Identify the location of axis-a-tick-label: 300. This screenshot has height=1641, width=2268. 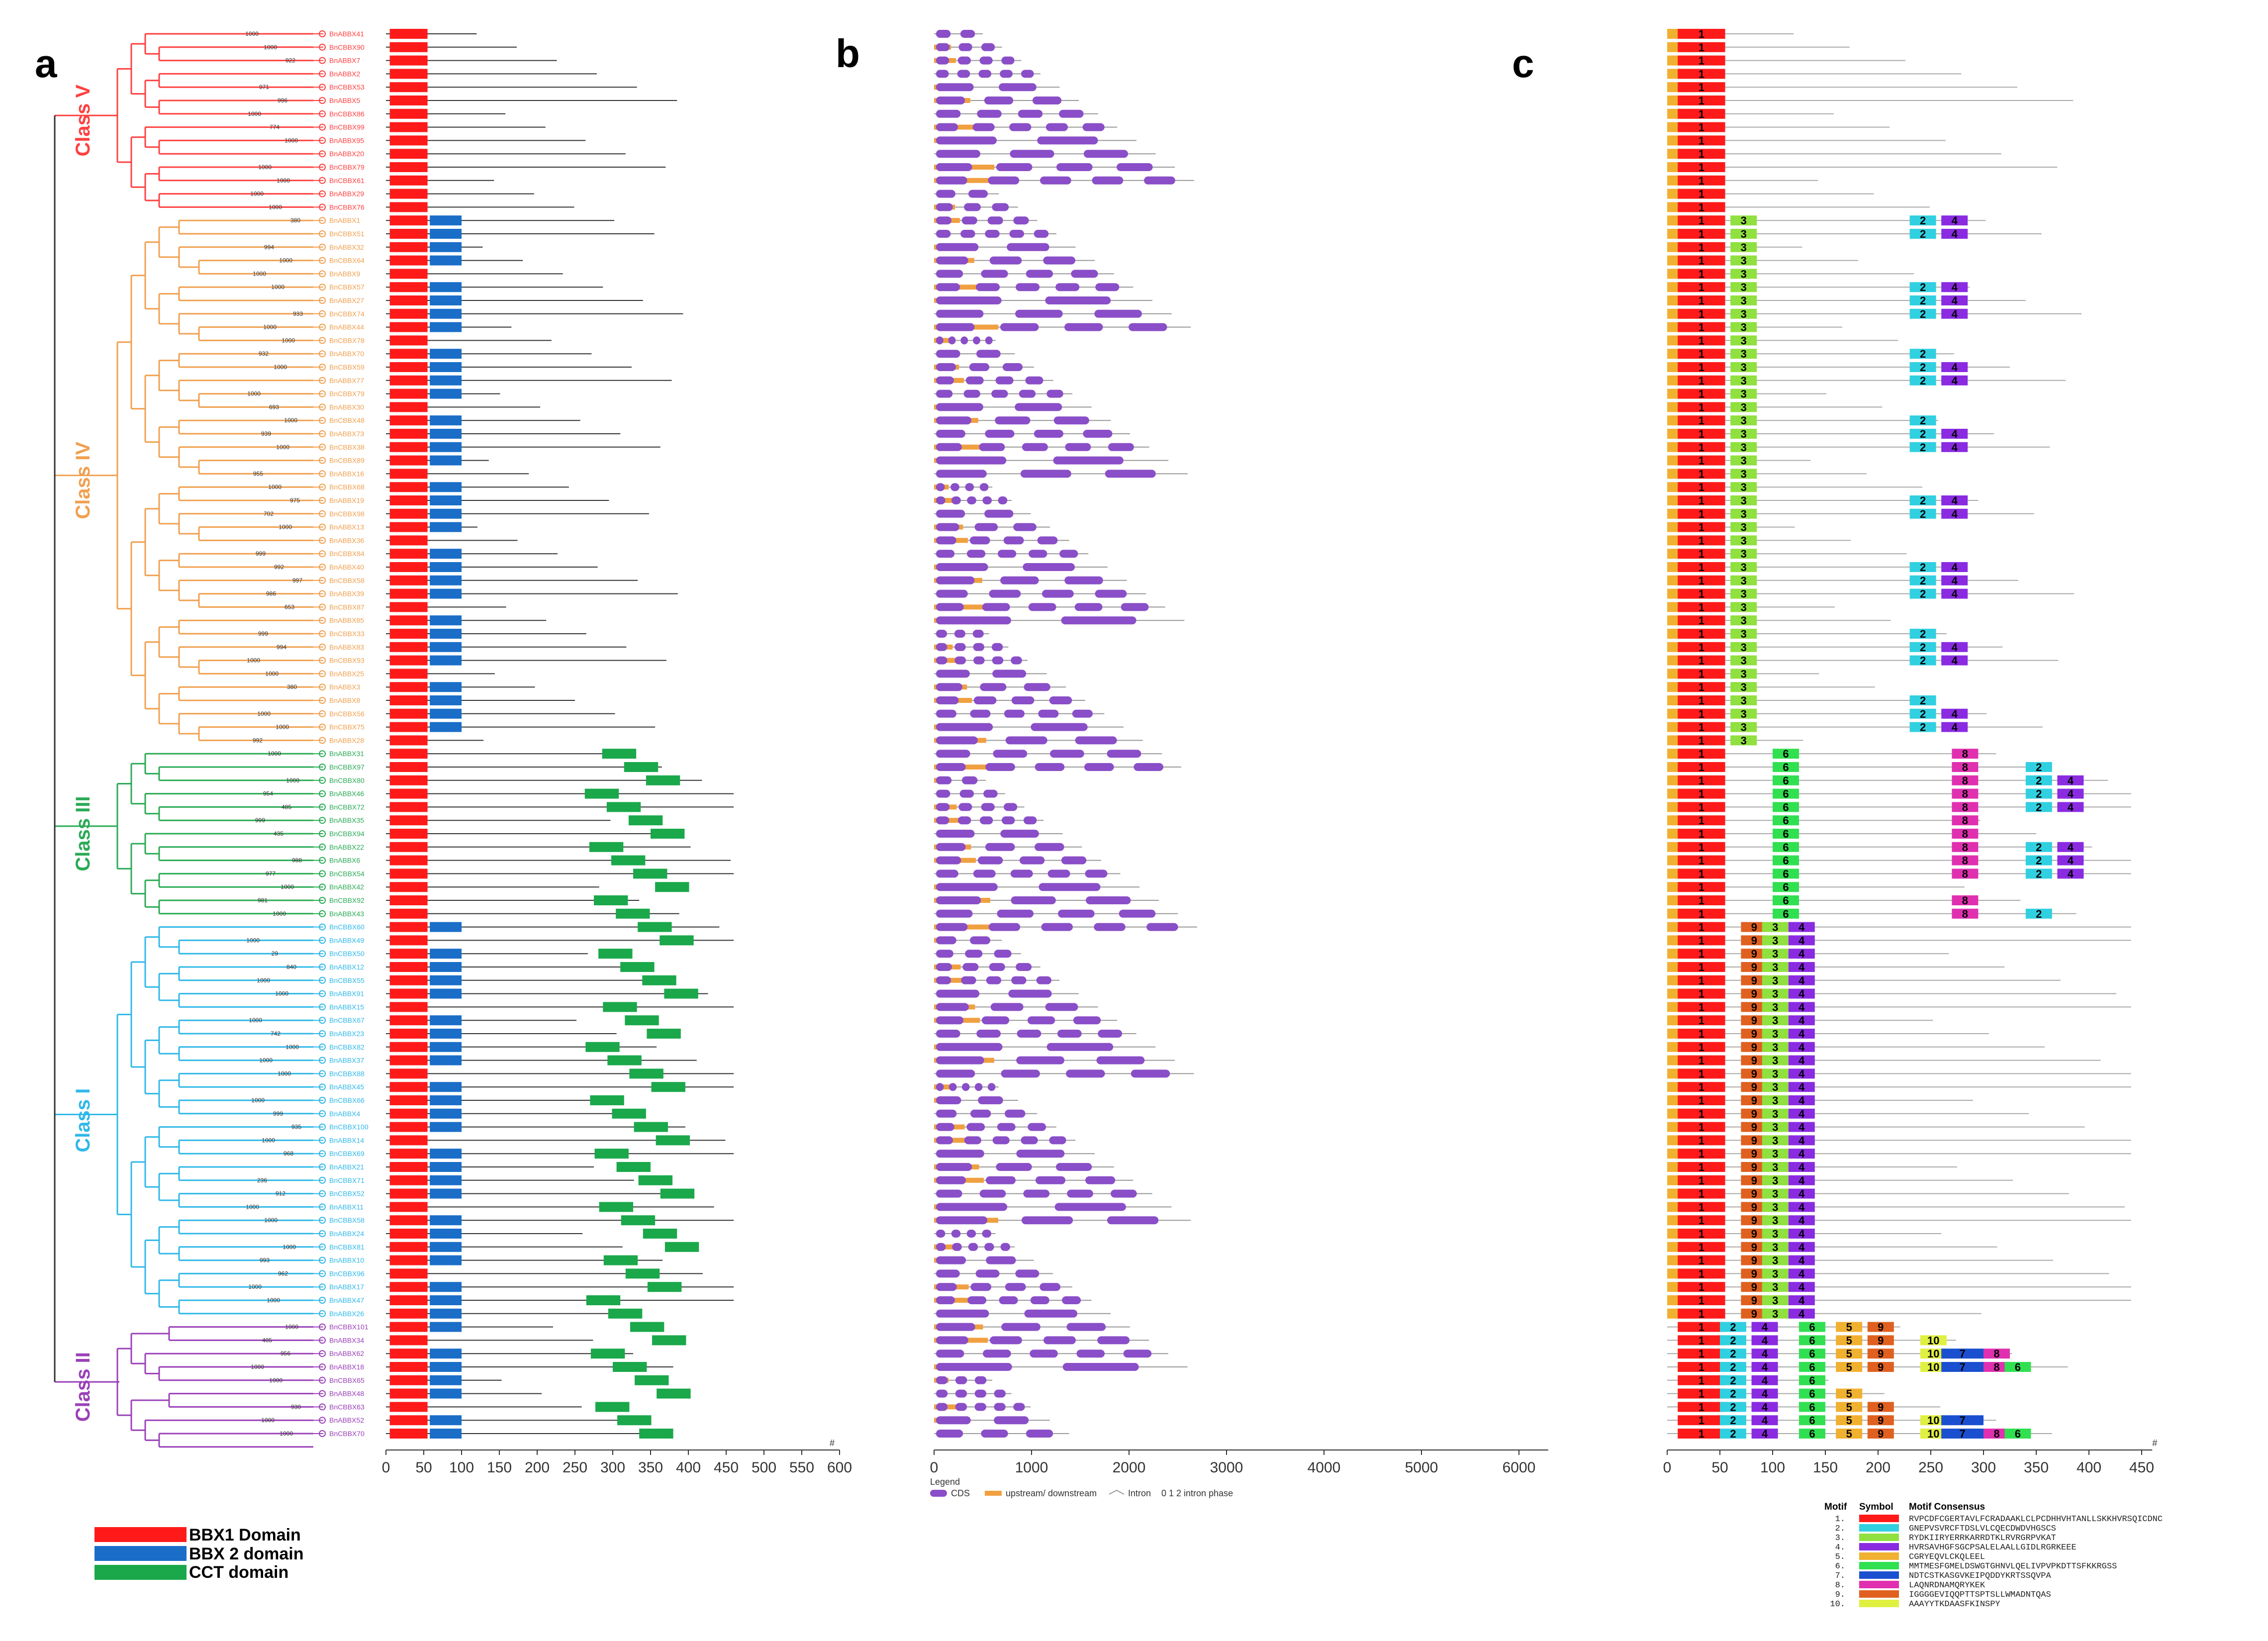
(612, 1467).